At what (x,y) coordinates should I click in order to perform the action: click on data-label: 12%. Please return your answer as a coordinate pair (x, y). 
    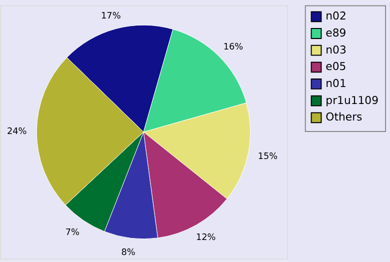
    Looking at the image, I should click on (206, 238).